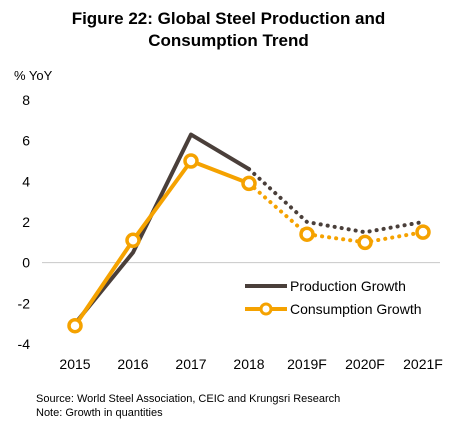 This screenshot has width=457, height=429. Describe the element at coordinates (423, 364) in the screenshot. I see `x-tick-label: 2021F` at that location.